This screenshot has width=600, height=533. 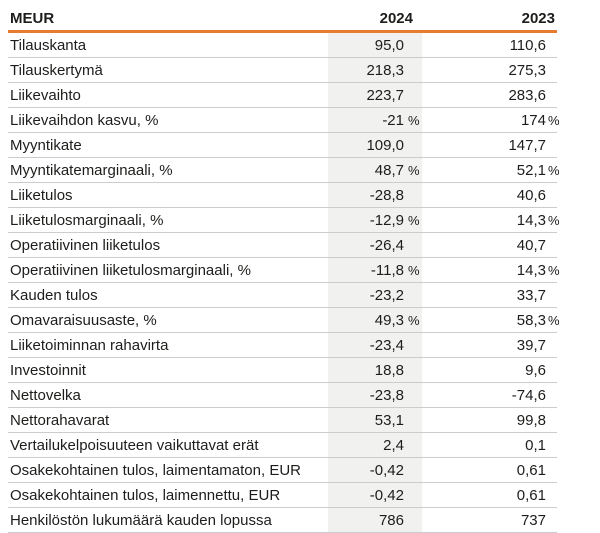 What do you see at coordinates (84, 120) in the screenshot?
I see `row-label: Liikevaihdon kasvu, %` at bounding box center [84, 120].